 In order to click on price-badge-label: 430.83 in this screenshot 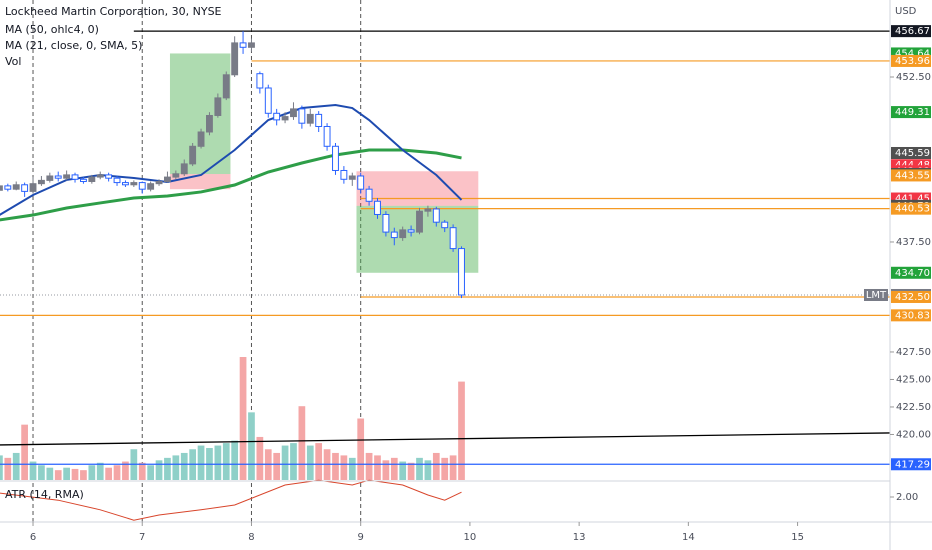, I will do `click(912, 315)`.